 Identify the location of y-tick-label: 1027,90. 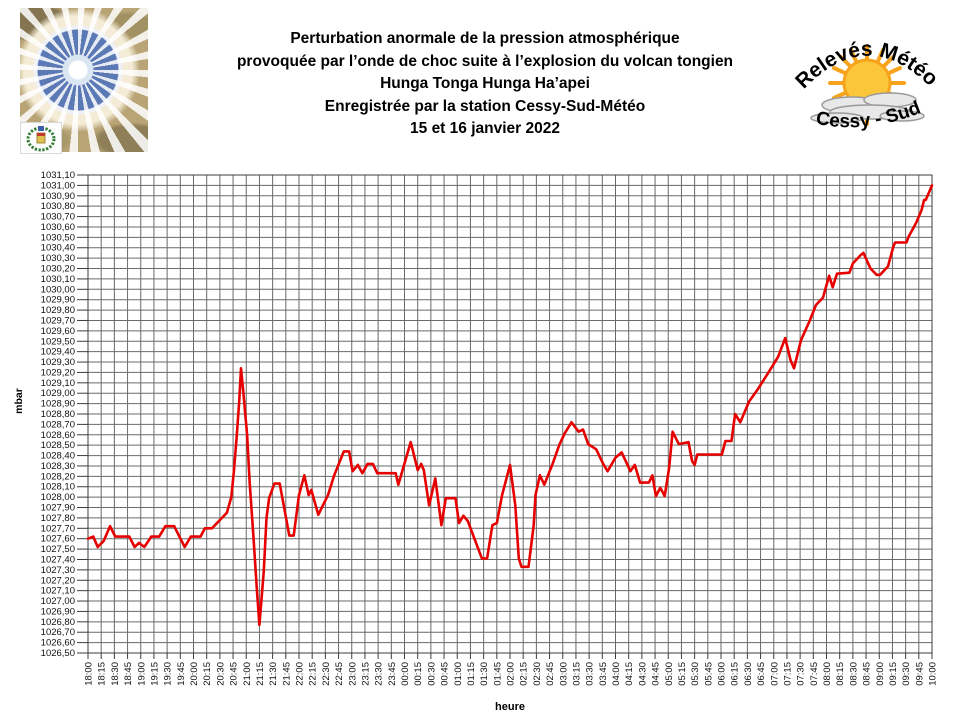
(58, 508).